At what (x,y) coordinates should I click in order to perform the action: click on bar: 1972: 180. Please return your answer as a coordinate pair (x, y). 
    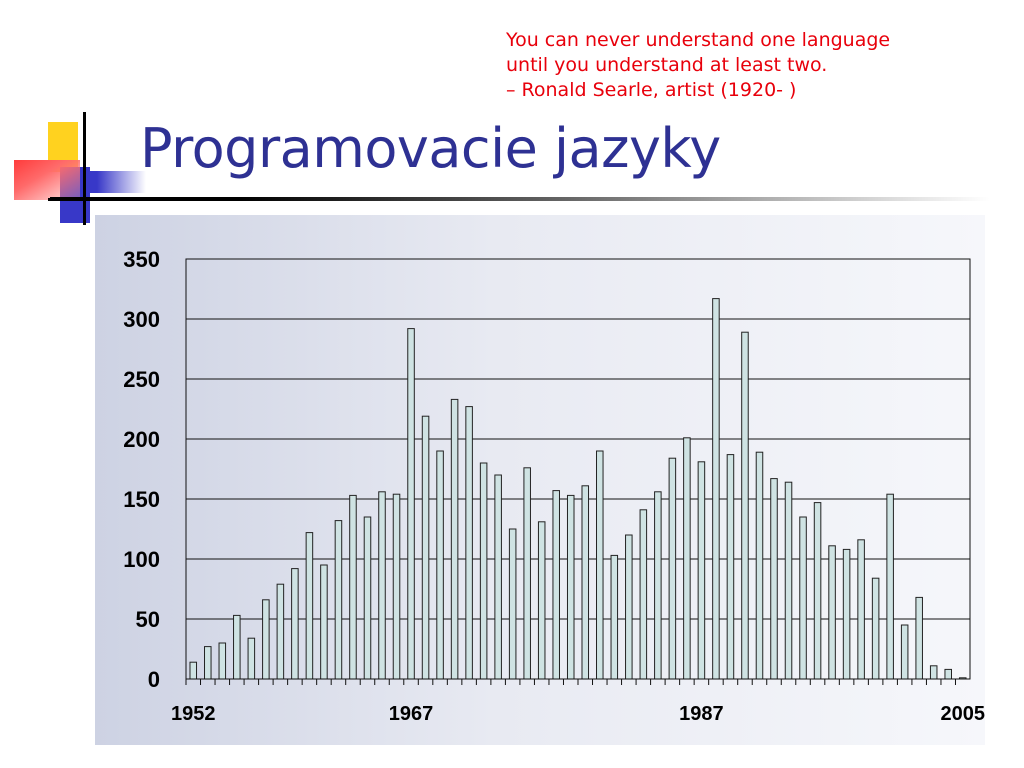
    Looking at the image, I should click on (483, 571).